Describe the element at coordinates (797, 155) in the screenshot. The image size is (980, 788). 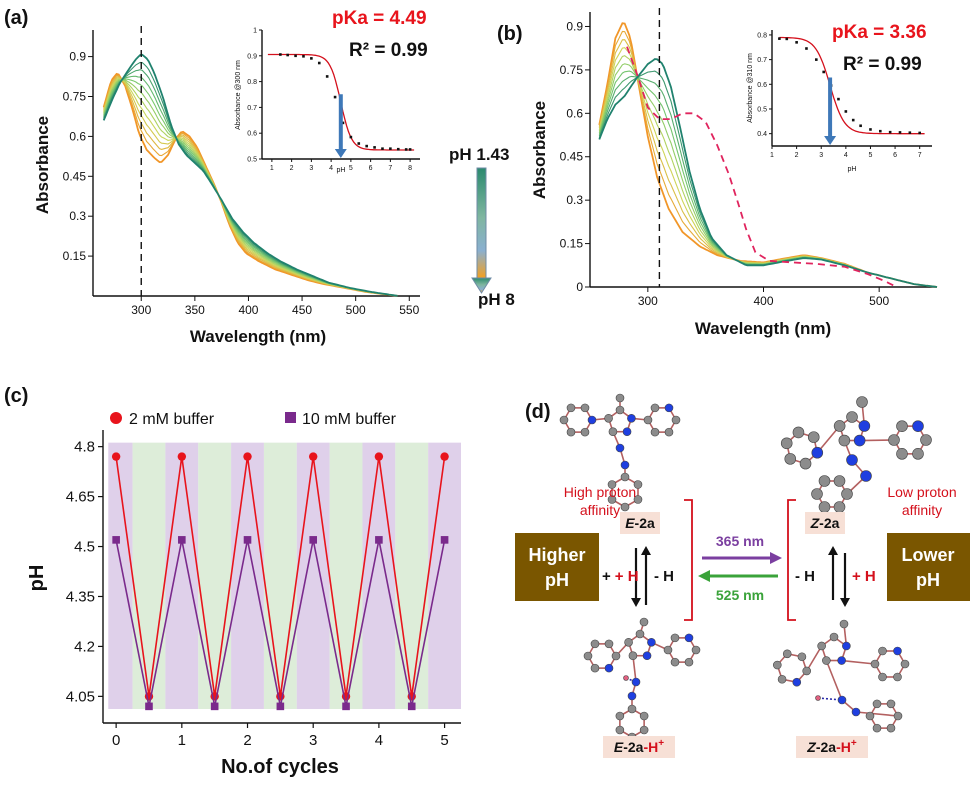
I see `inset-b-x-tick-label-1: 2` at that location.